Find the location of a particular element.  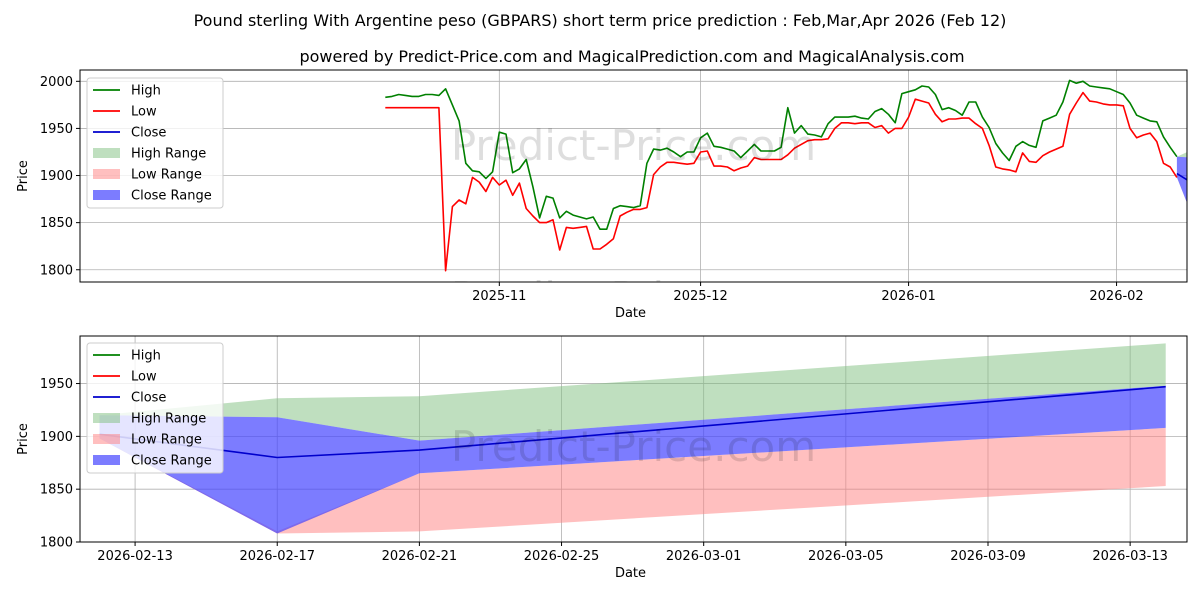

x-tick-label: 2026-03-13 is located at coordinates (1130, 556).